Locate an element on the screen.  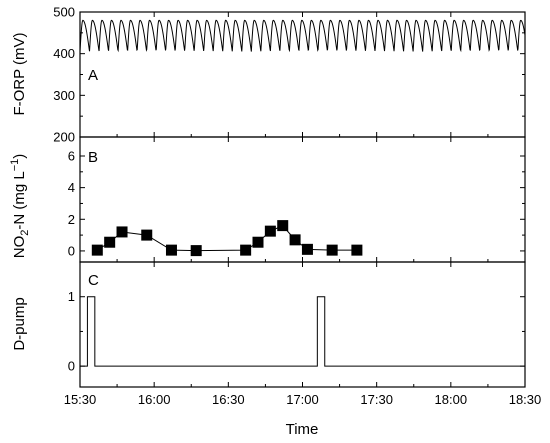
x-tick-label: 16:00 is located at coordinates (154, 399).